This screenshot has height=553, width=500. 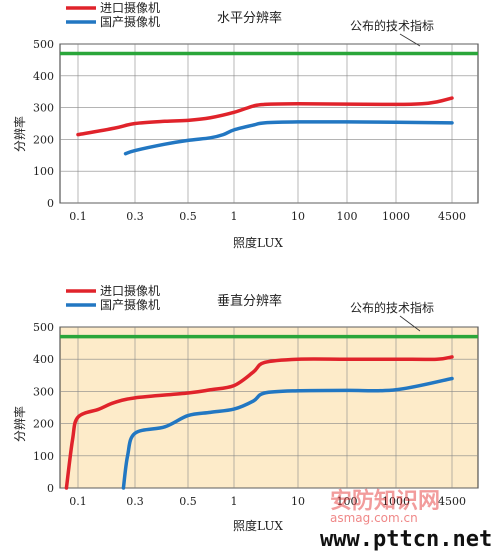 I want to click on watermark-site-name: 安防知识网, so click(x=385, y=501).